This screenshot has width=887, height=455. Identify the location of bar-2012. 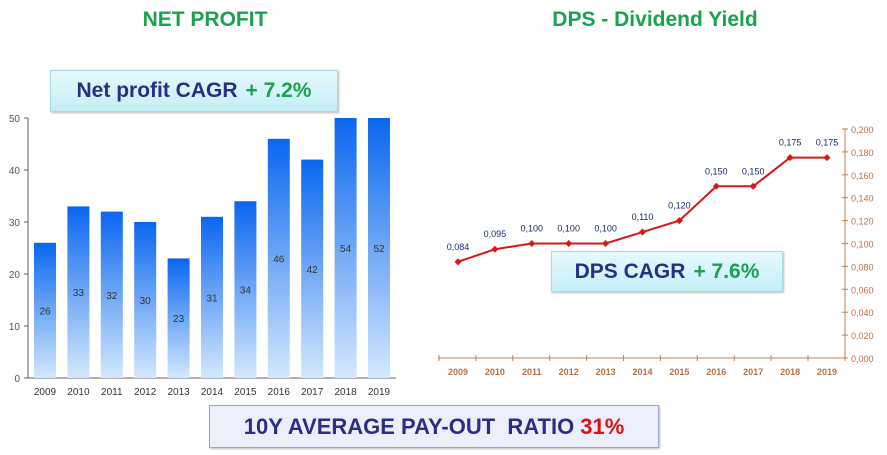
(145, 300).